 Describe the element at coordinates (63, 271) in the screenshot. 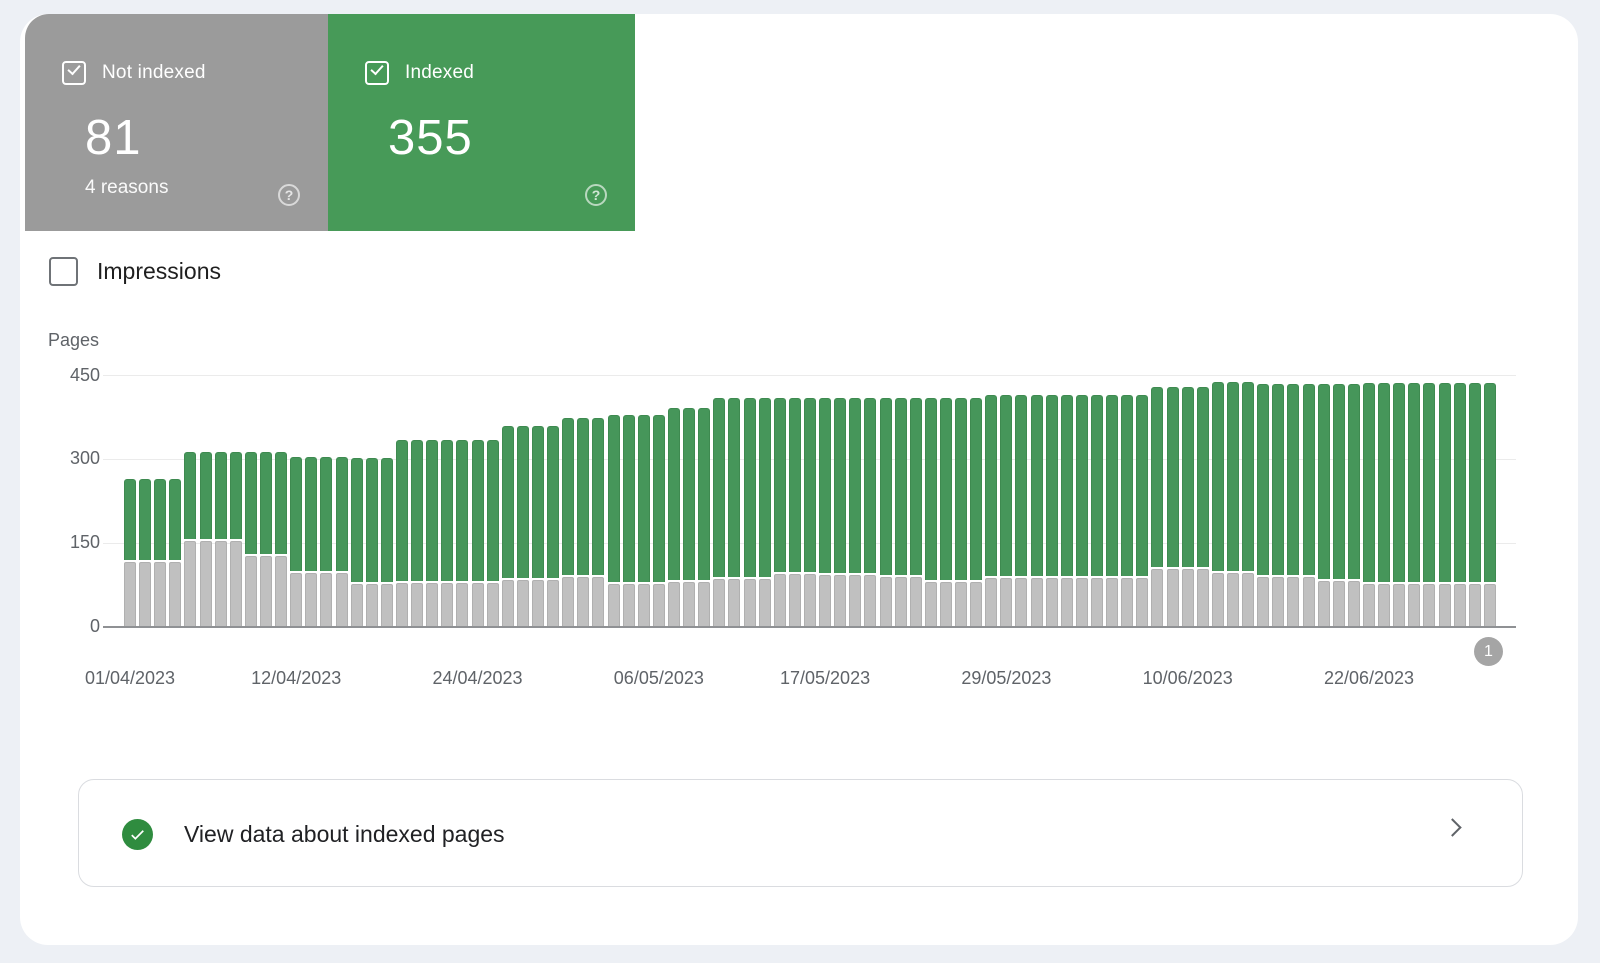

I see `impressions-checkbox` at that location.